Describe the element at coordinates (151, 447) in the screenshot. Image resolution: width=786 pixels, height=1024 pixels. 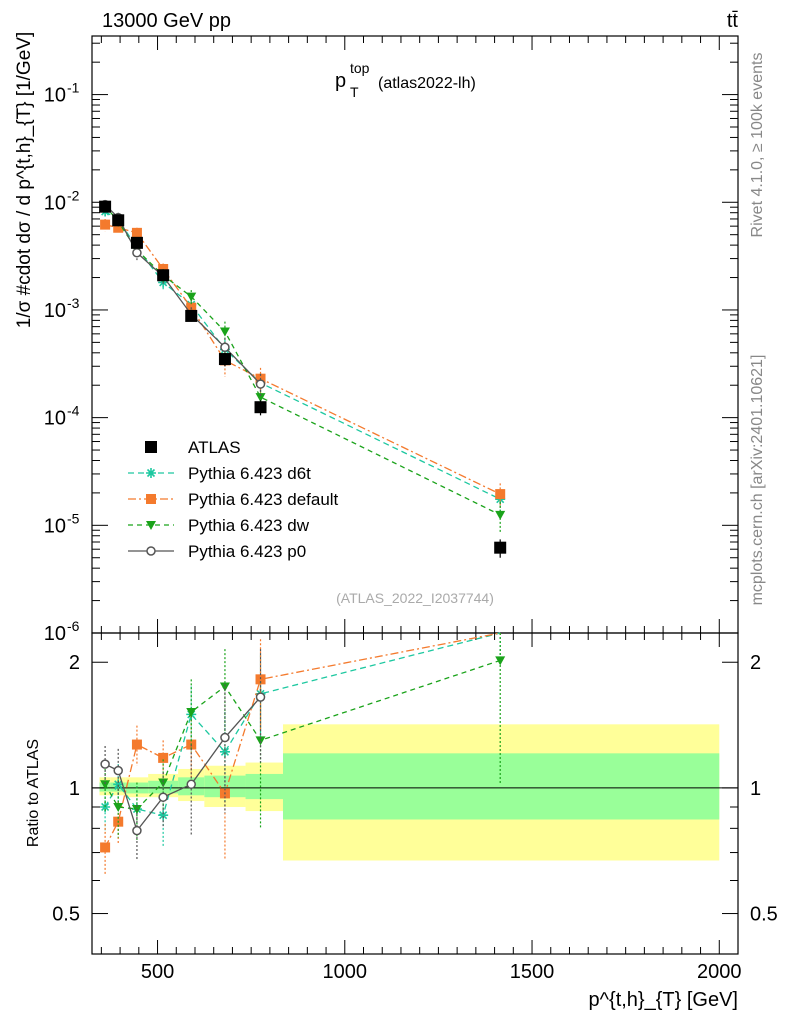
I see `legend-marker-ATLAS` at that location.